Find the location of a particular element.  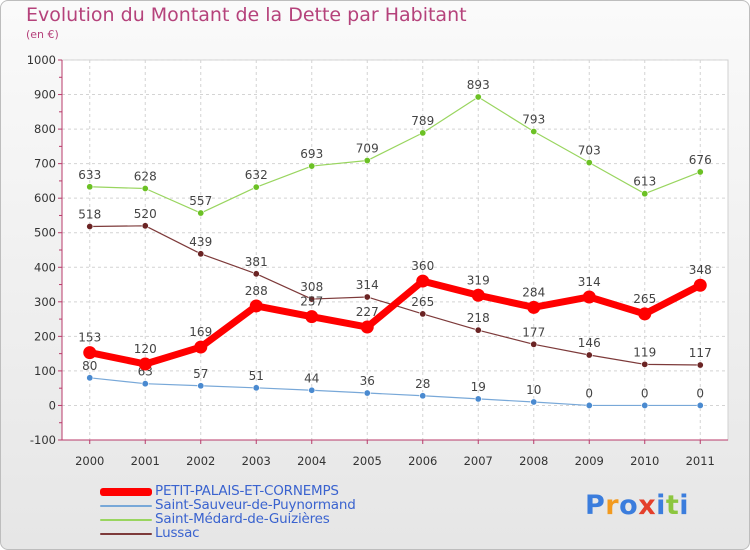

y-tick-label: 800 is located at coordinates (45, 129).